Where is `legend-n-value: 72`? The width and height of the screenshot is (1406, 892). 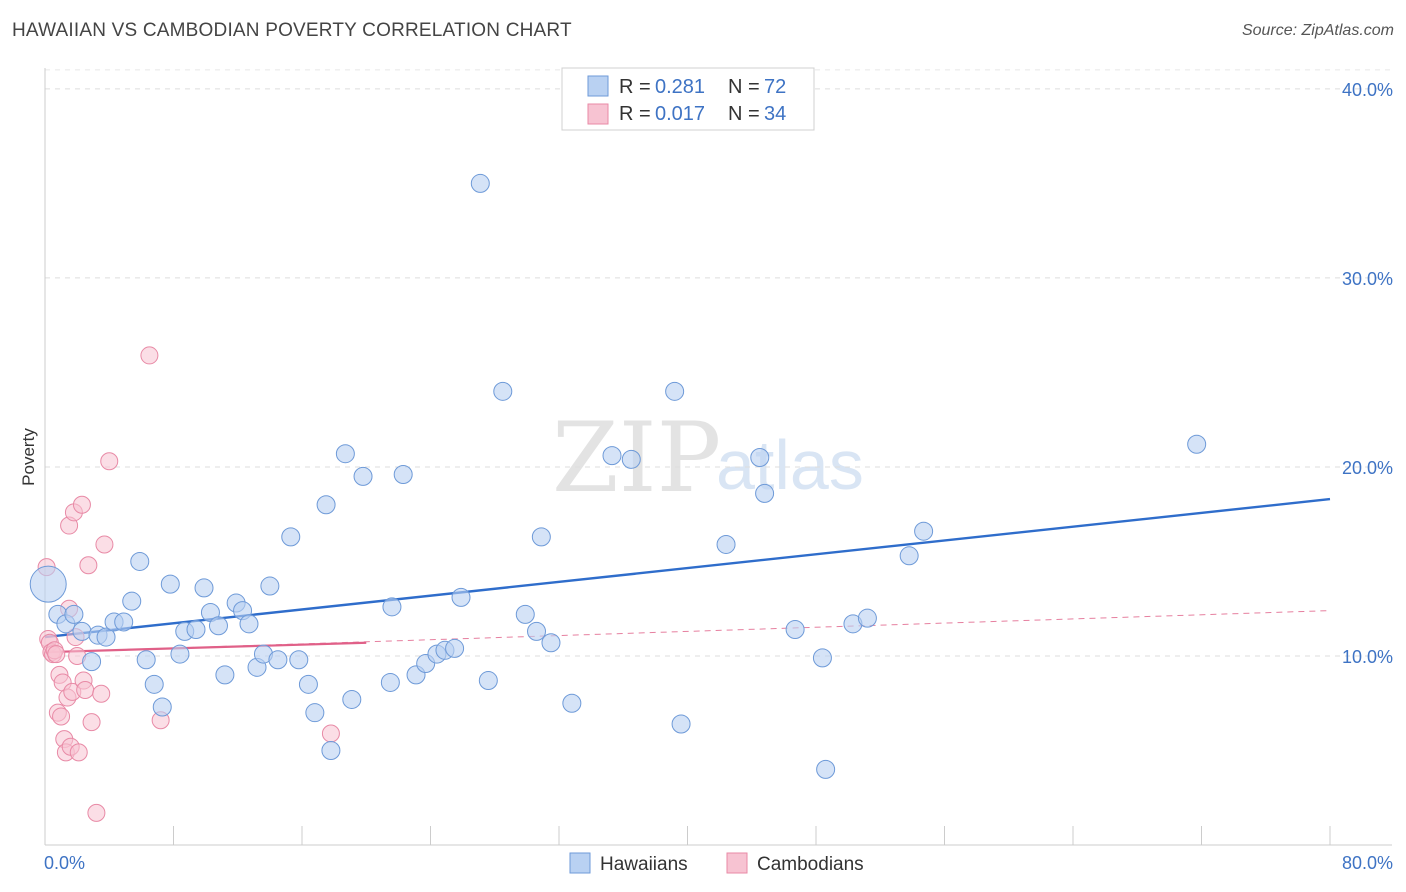 legend-n-value: 72 is located at coordinates (775, 87).